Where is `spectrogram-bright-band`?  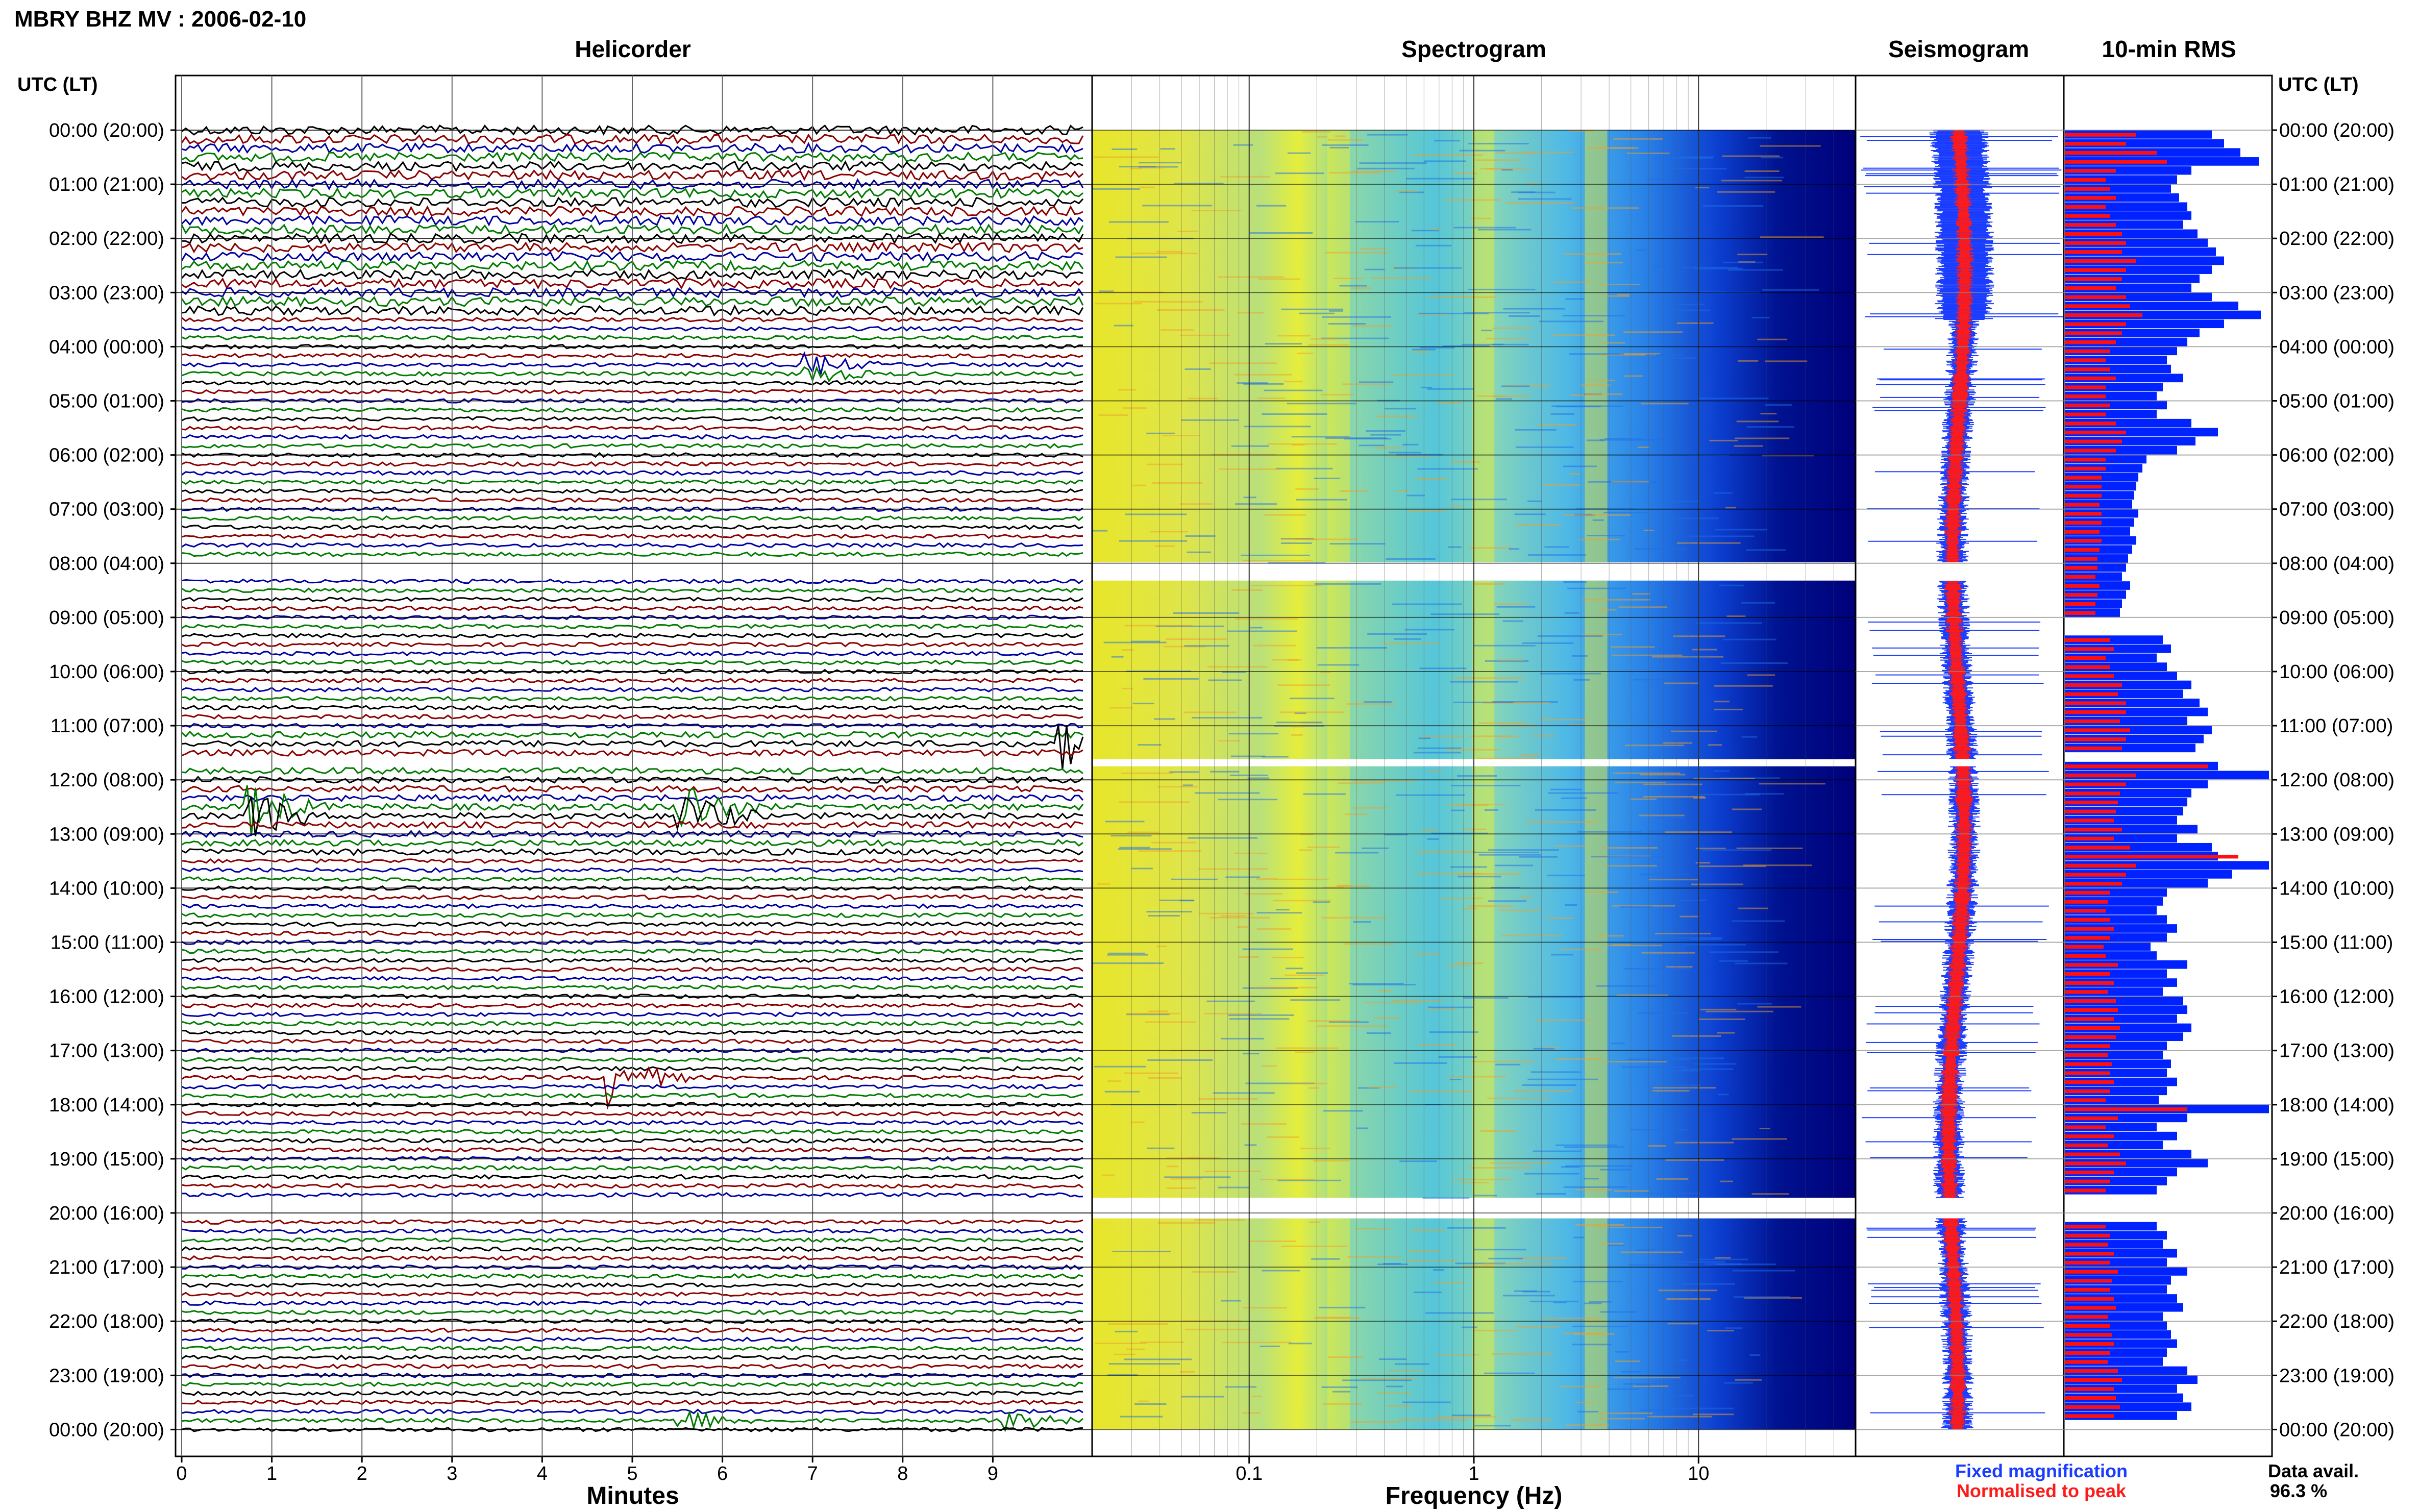 spectrogram-bright-band is located at coordinates (1596, 982).